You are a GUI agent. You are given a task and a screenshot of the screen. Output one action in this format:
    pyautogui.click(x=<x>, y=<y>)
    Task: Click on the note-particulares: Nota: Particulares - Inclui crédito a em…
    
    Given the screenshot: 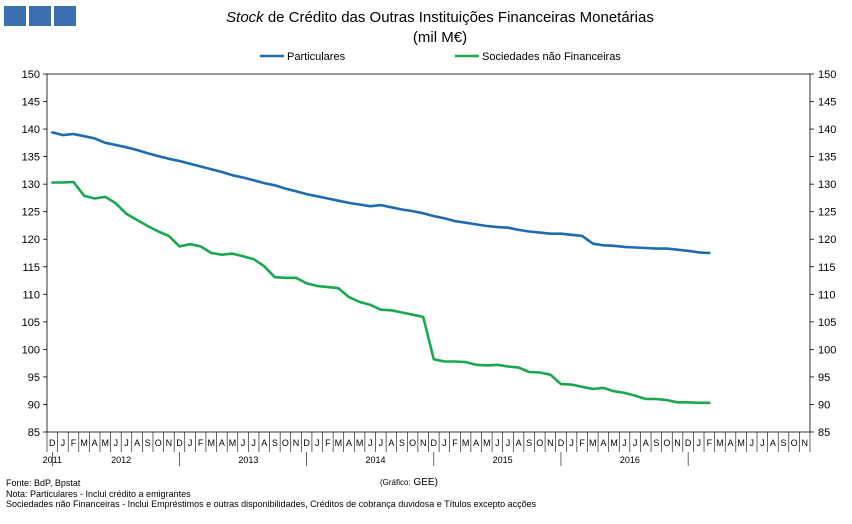 What is the action you would take?
    pyautogui.click(x=98, y=494)
    